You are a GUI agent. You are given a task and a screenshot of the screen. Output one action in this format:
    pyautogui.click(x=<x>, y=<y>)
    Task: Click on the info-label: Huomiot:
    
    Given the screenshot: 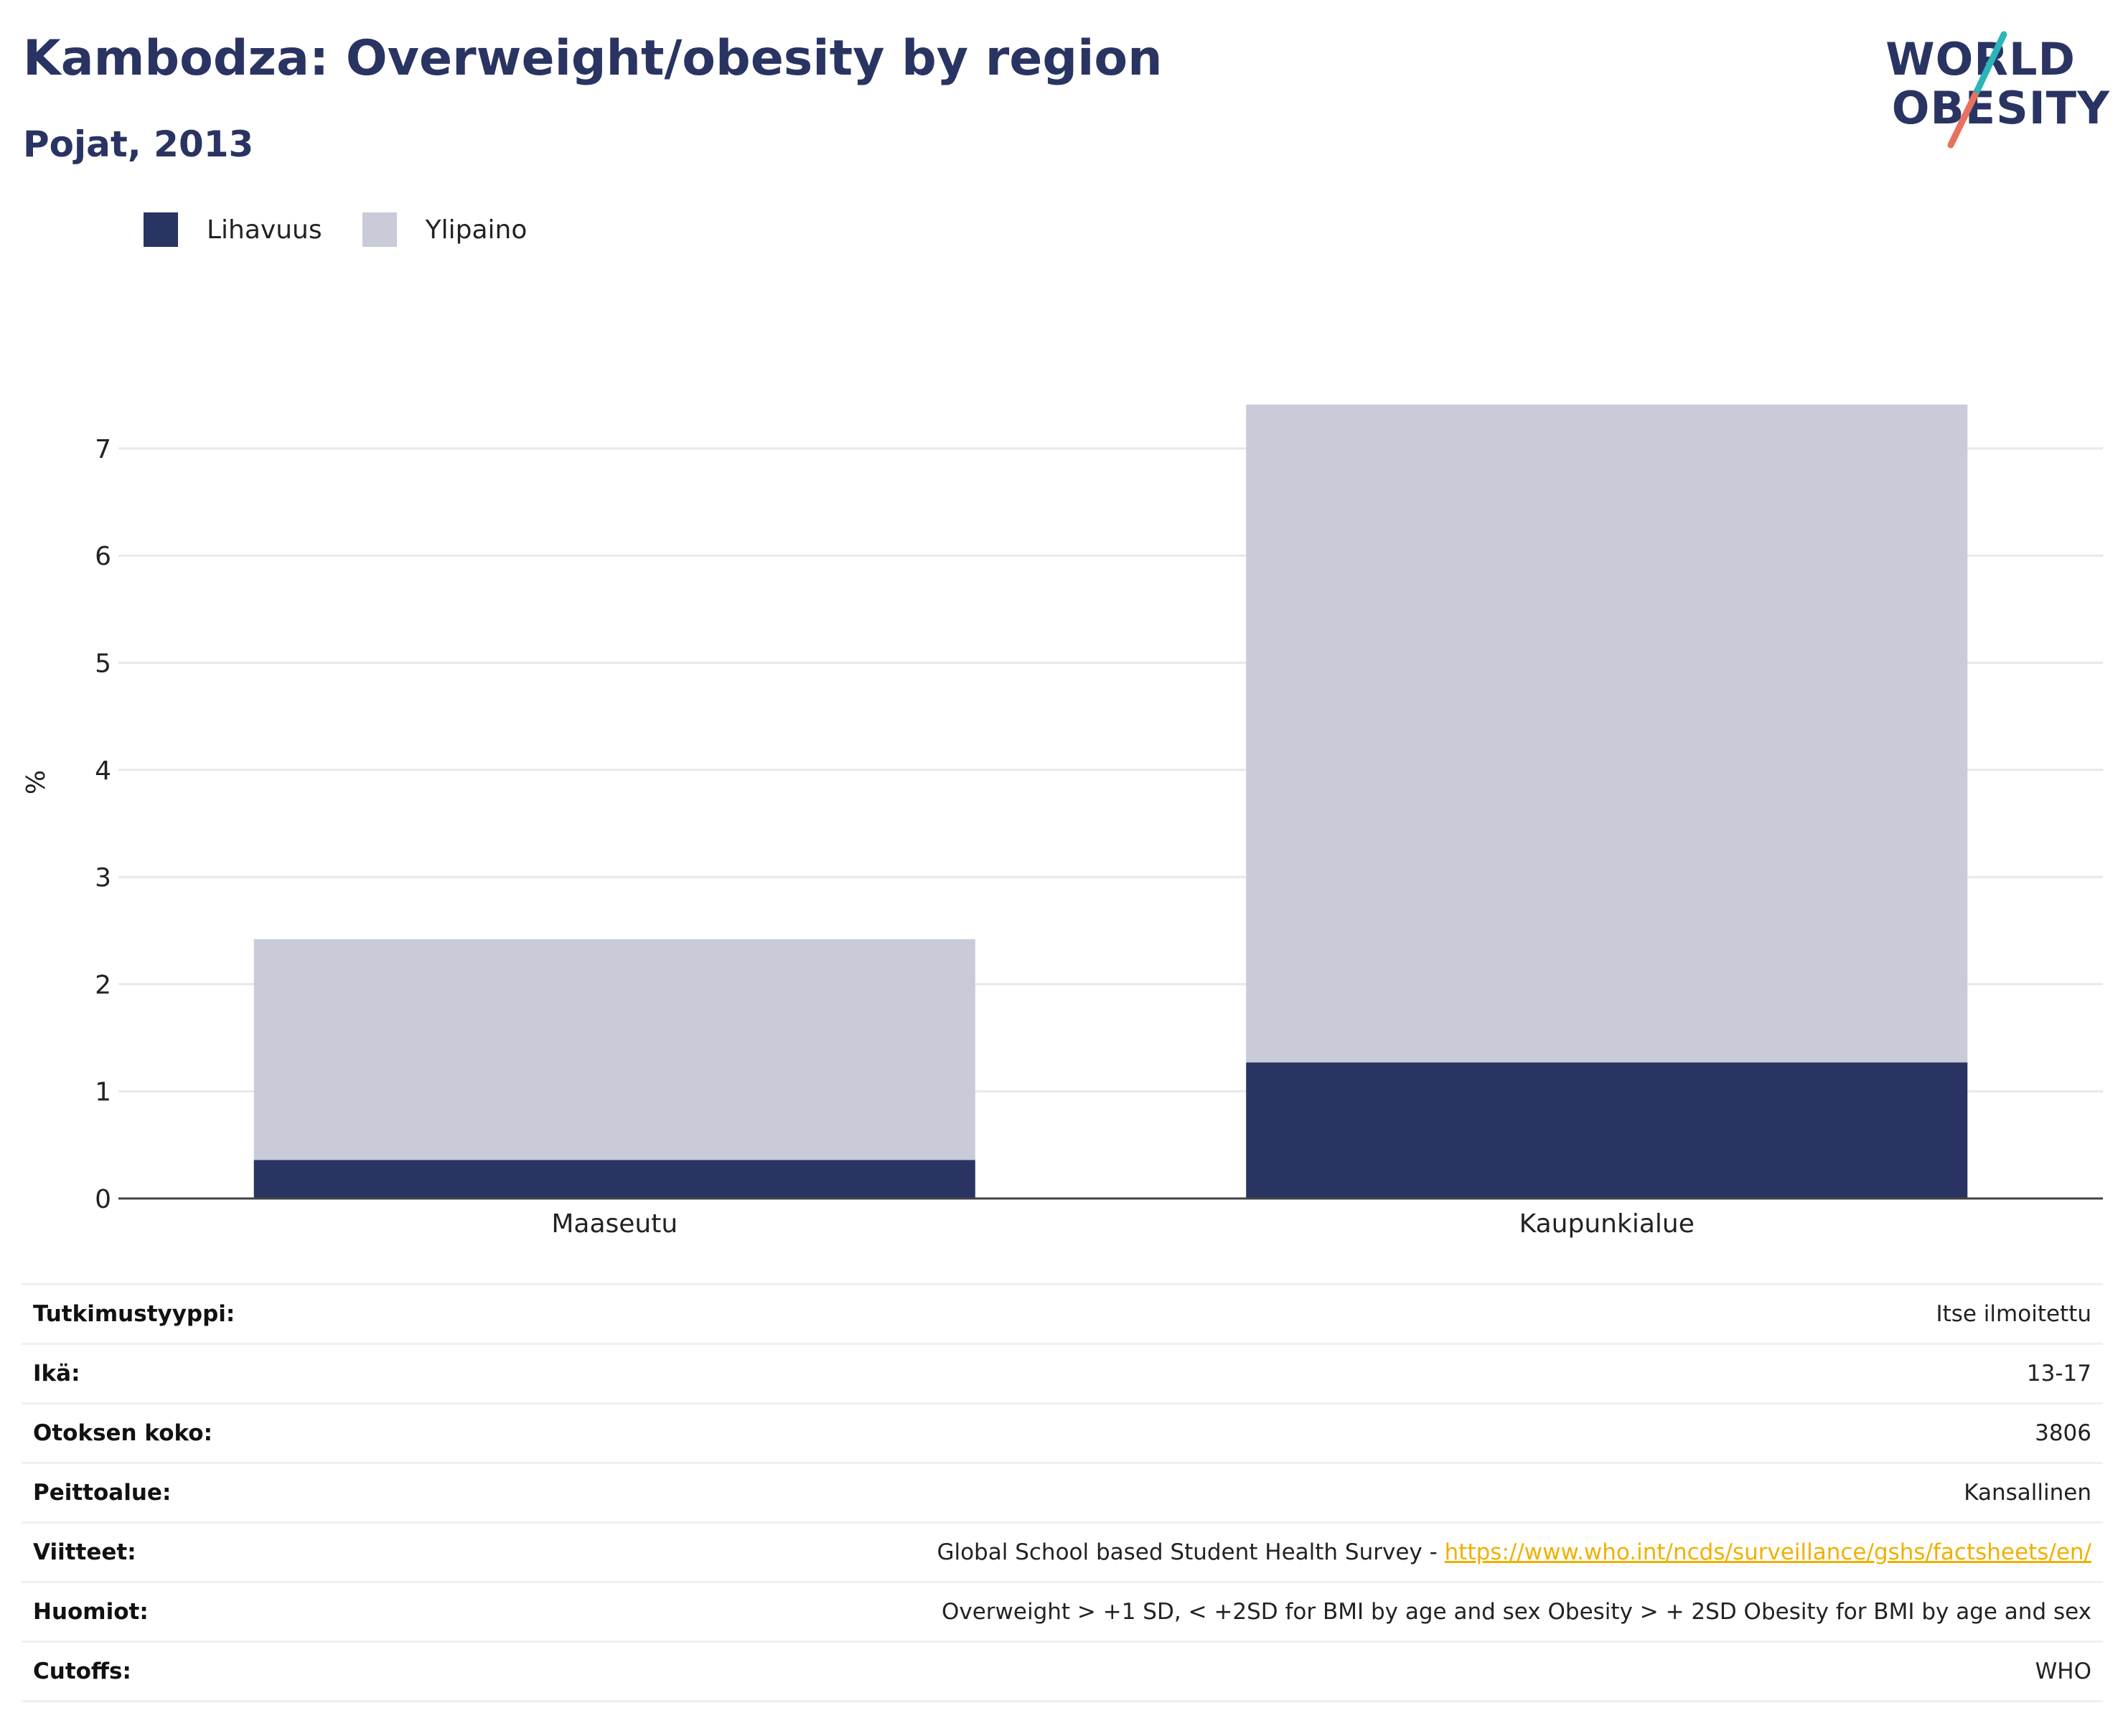 What is the action you would take?
    pyautogui.click(x=91, y=1612)
    